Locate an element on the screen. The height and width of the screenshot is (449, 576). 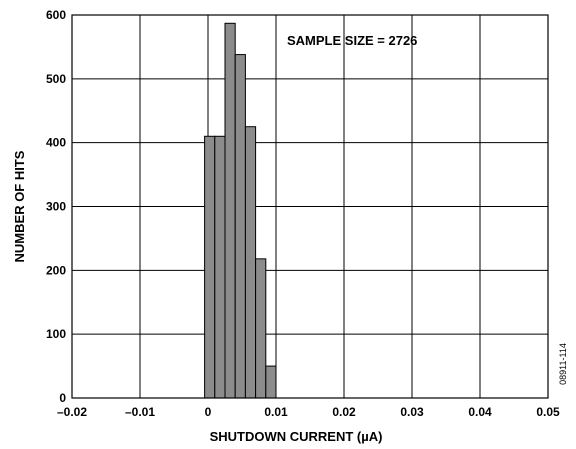
y-axis-label: NUMBER OF HITS is located at coordinates (19, 206).